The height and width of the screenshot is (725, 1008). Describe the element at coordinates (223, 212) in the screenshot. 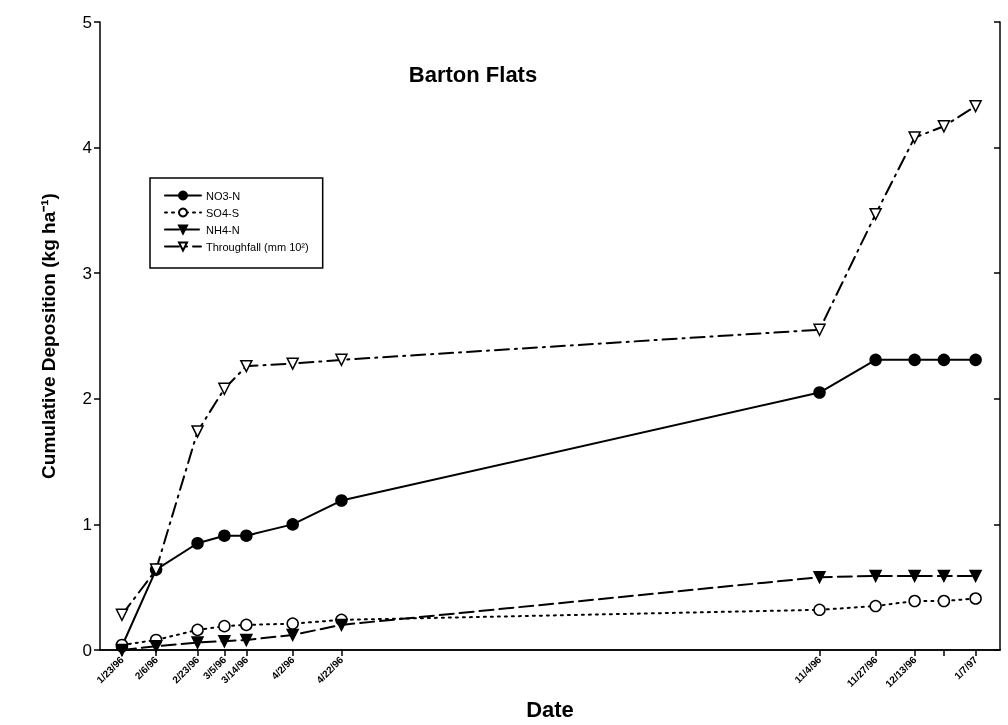

I see `legend-label: SO4-S` at that location.